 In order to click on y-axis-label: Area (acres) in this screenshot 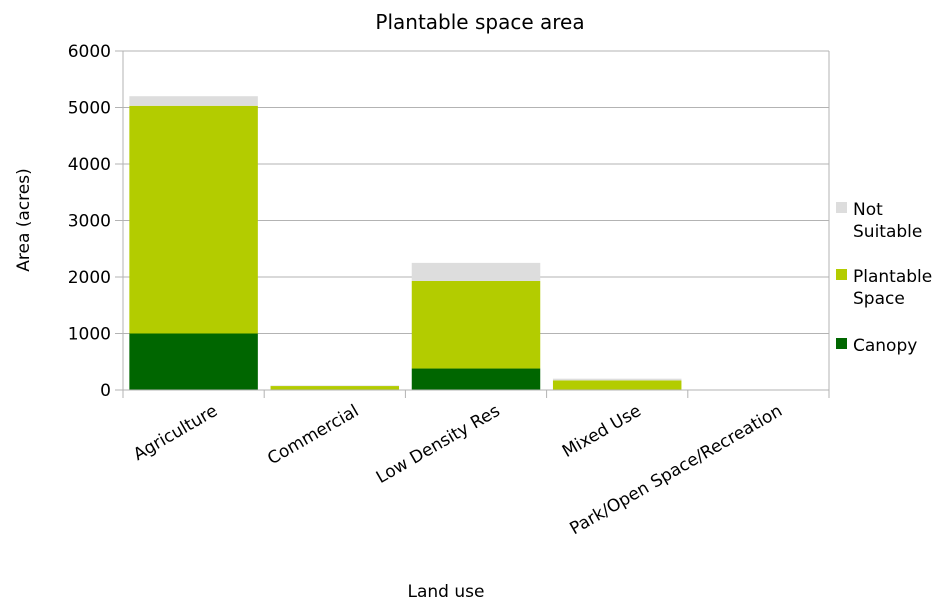, I will do `click(24, 220)`.